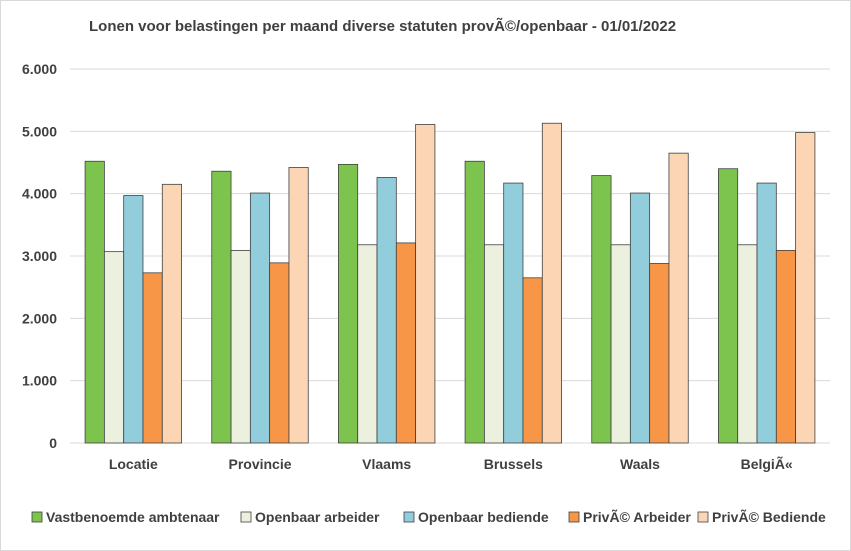 The image size is (851, 551). Describe the element at coordinates (483, 517) in the screenshot. I see `legend-label: Openbaar bediende` at that location.